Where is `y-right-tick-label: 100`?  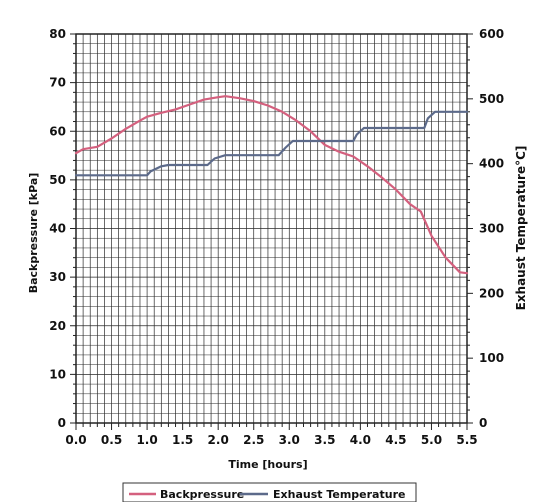 y-right-tick-label: 100 is located at coordinates (491, 358).